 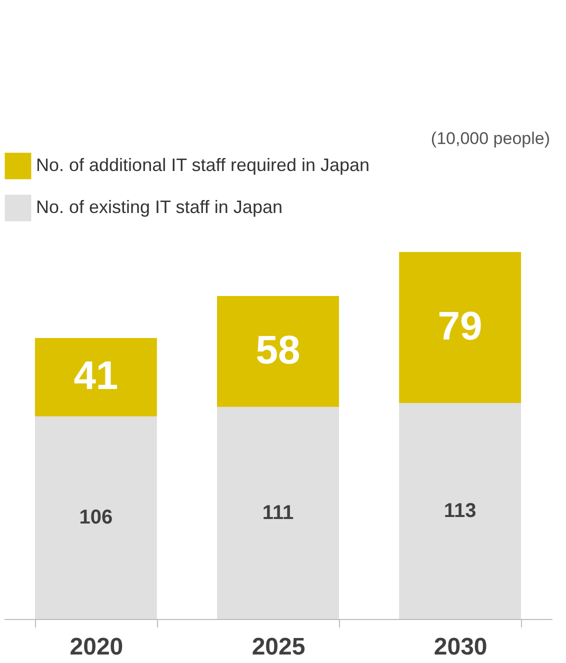 I want to click on data-label: 113, so click(x=460, y=511).